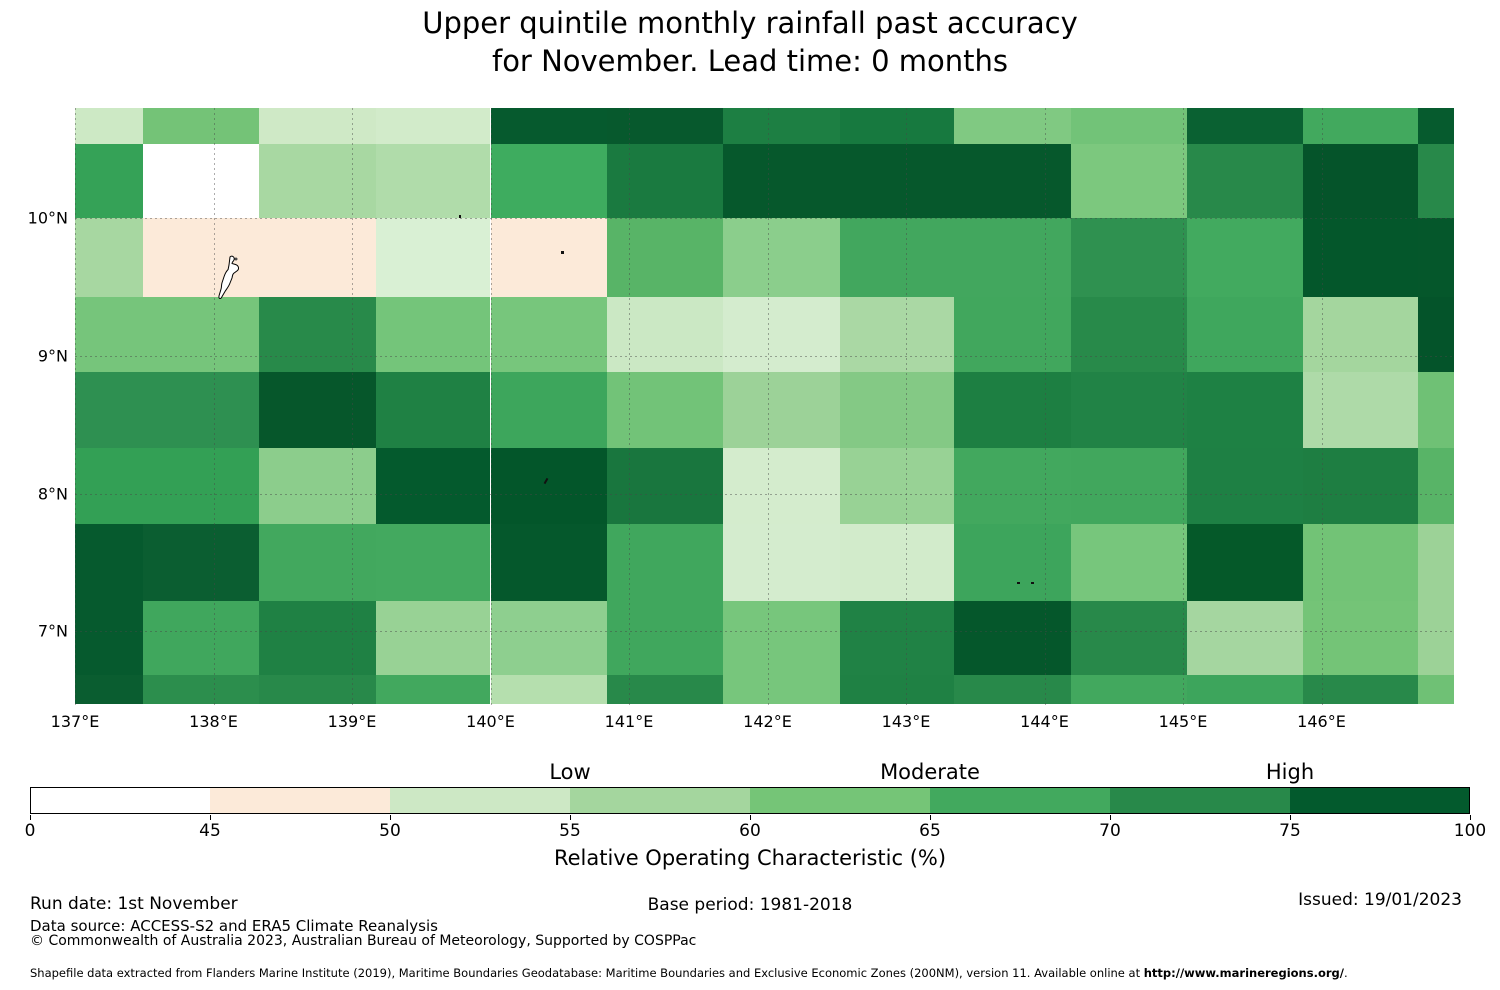  What do you see at coordinates (75, 721) in the screenshot?
I see `x-tick-label: 137°E` at bounding box center [75, 721].